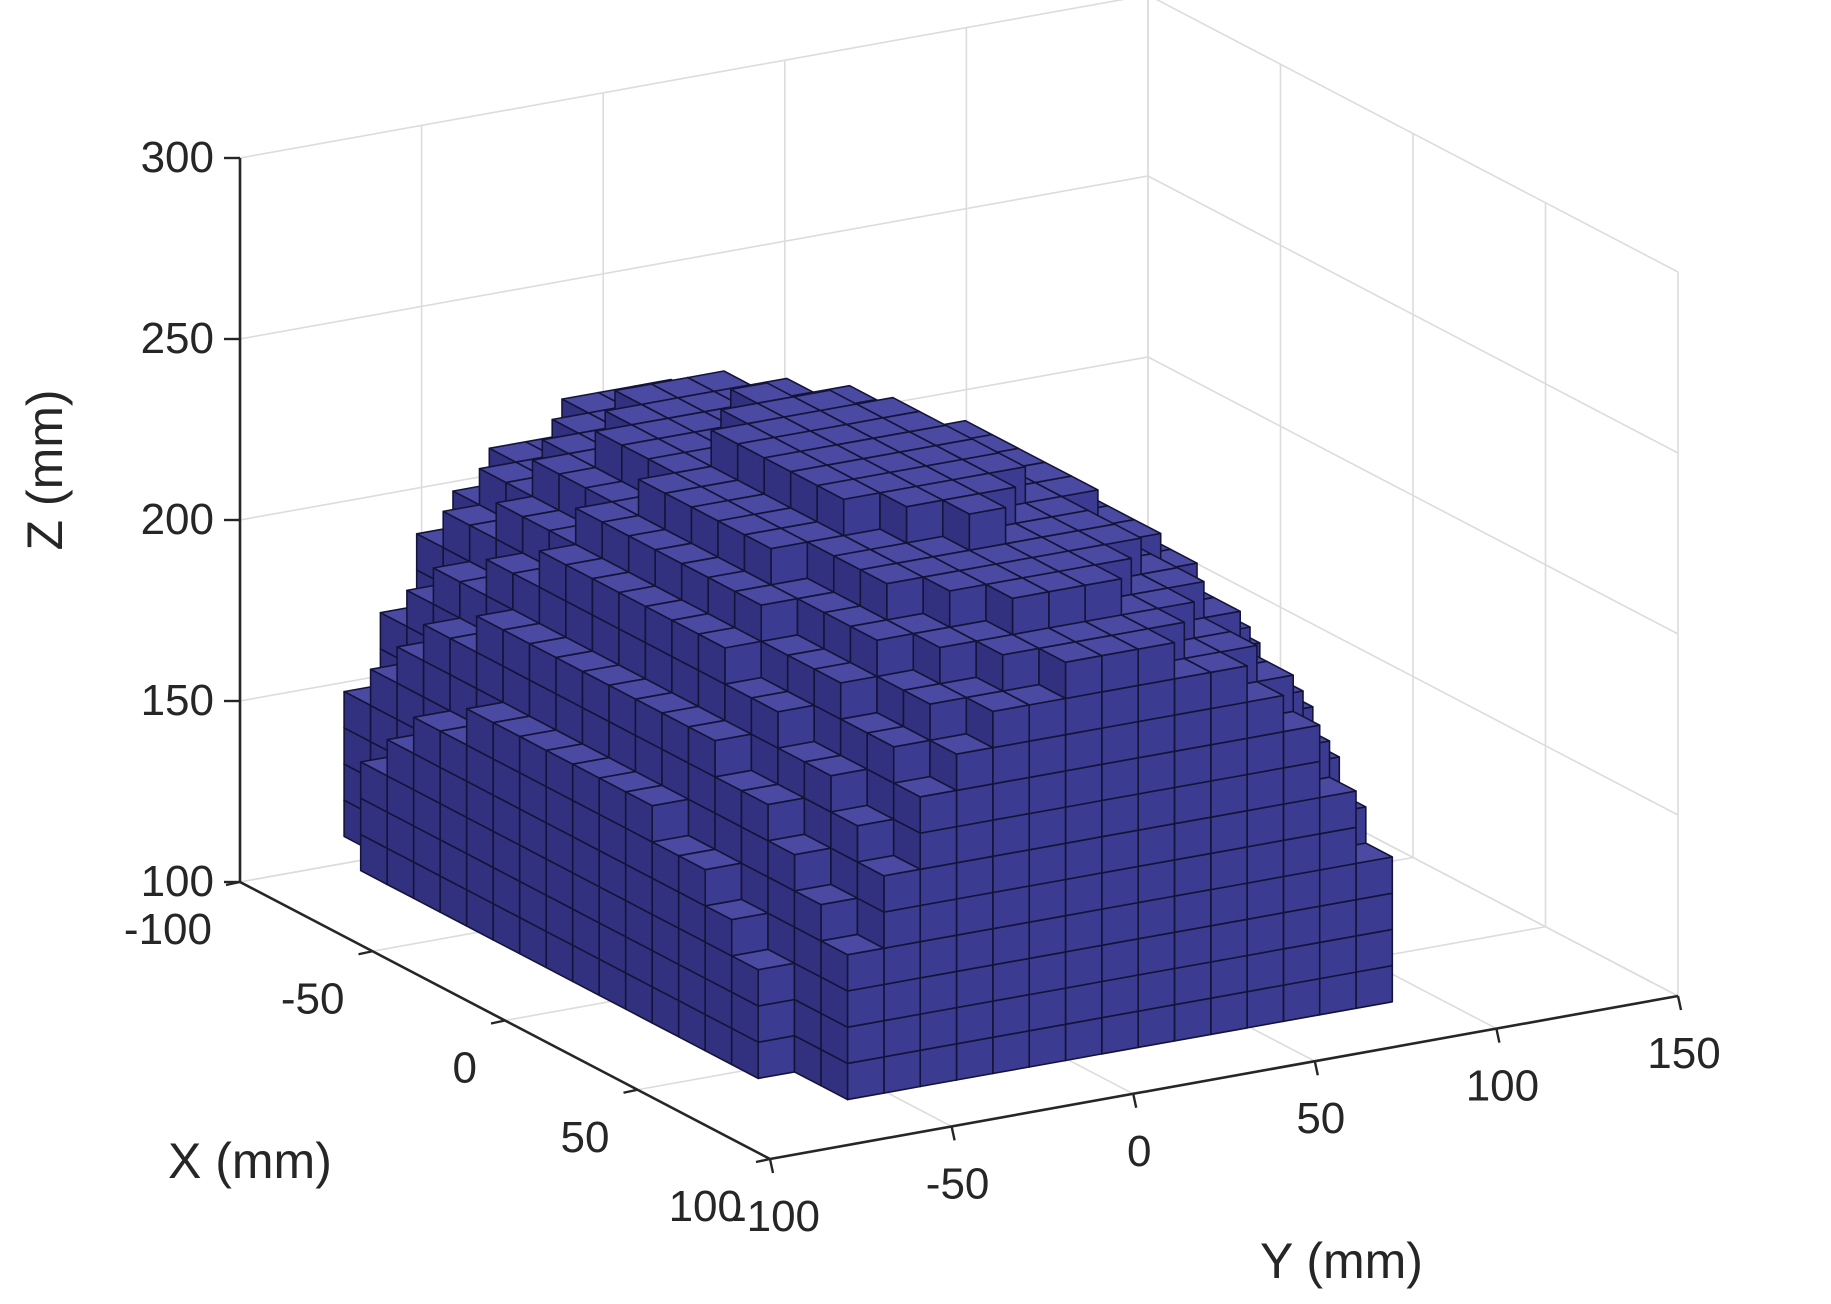  Describe the element at coordinates (1224, 1077) in the screenshot. I see `y-axis-line` at that location.